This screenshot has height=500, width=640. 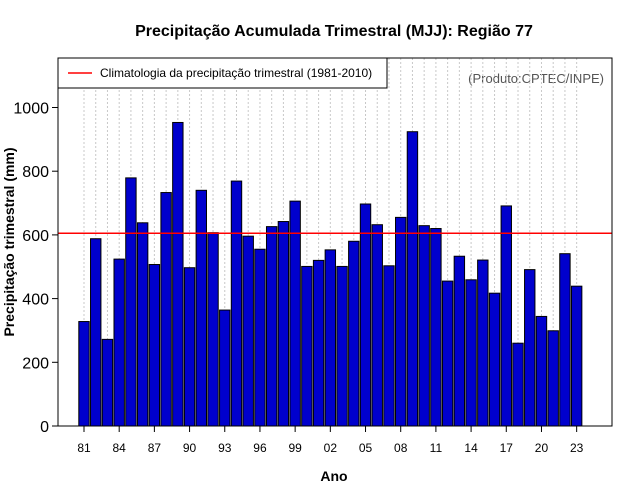 I want to click on x-tick-label: 02, so click(x=331, y=448).